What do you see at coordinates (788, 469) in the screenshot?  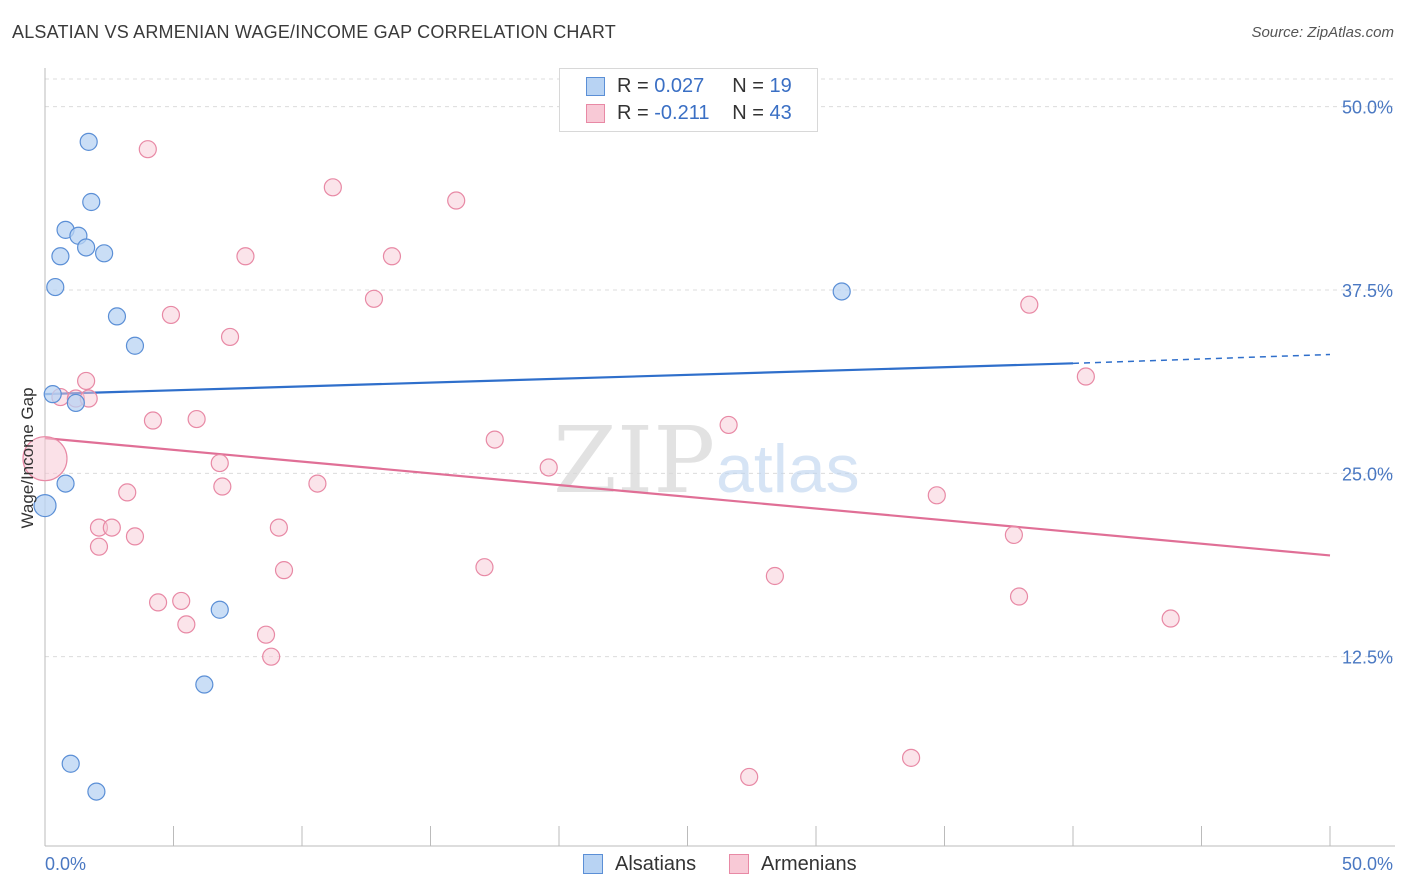 I see `watermark-atlas: atlas` at bounding box center [788, 469].